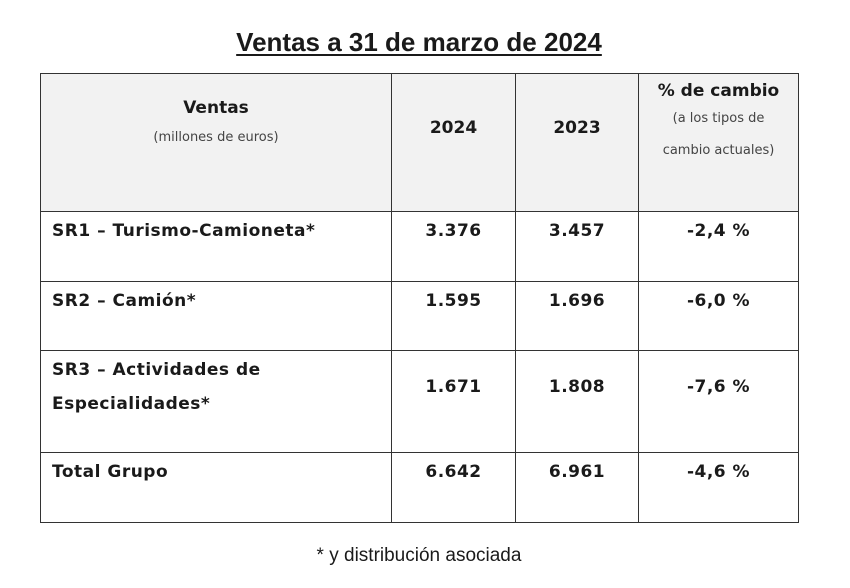 This screenshot has width=850, height=588. Describe the element at coordinates (453, 301) in the screenshot. I see `value-2024: 1.595` at that location.